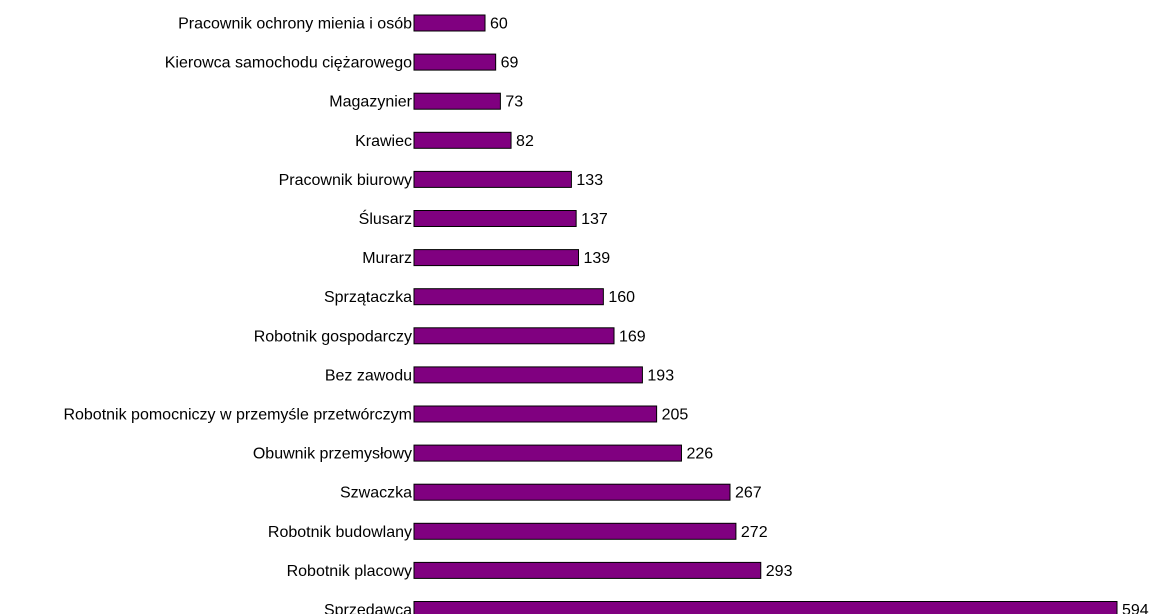  Describe the element at coordinates (748, 493) in the screenshot. I see `value-label-12: 267` at that location.